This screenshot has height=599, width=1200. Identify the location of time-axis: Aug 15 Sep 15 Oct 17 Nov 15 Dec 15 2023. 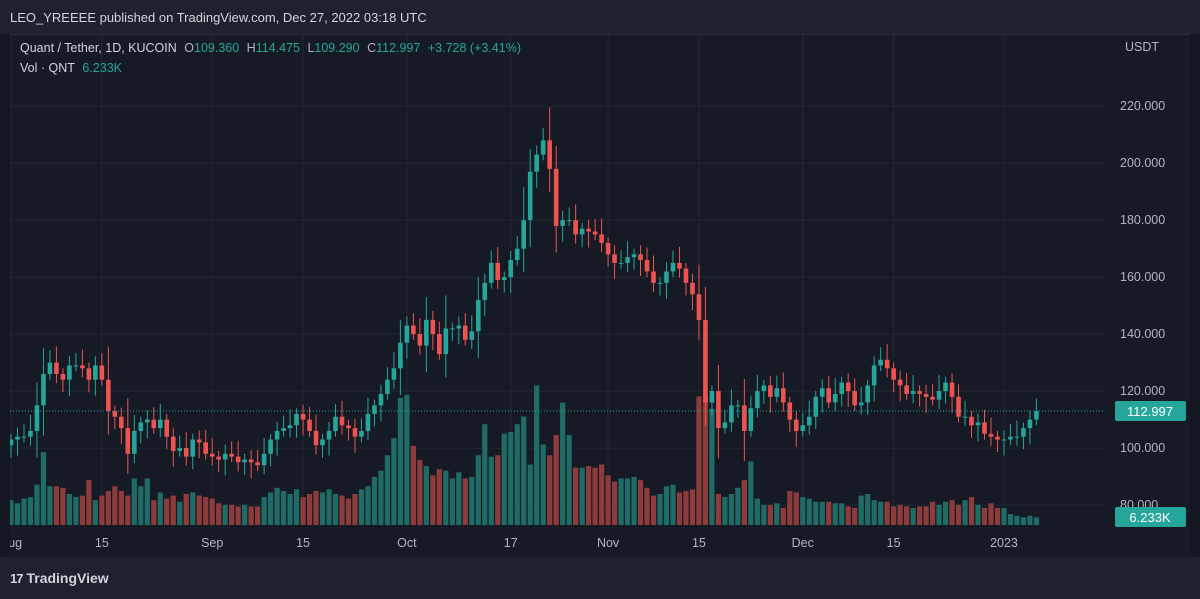
(514, 543).